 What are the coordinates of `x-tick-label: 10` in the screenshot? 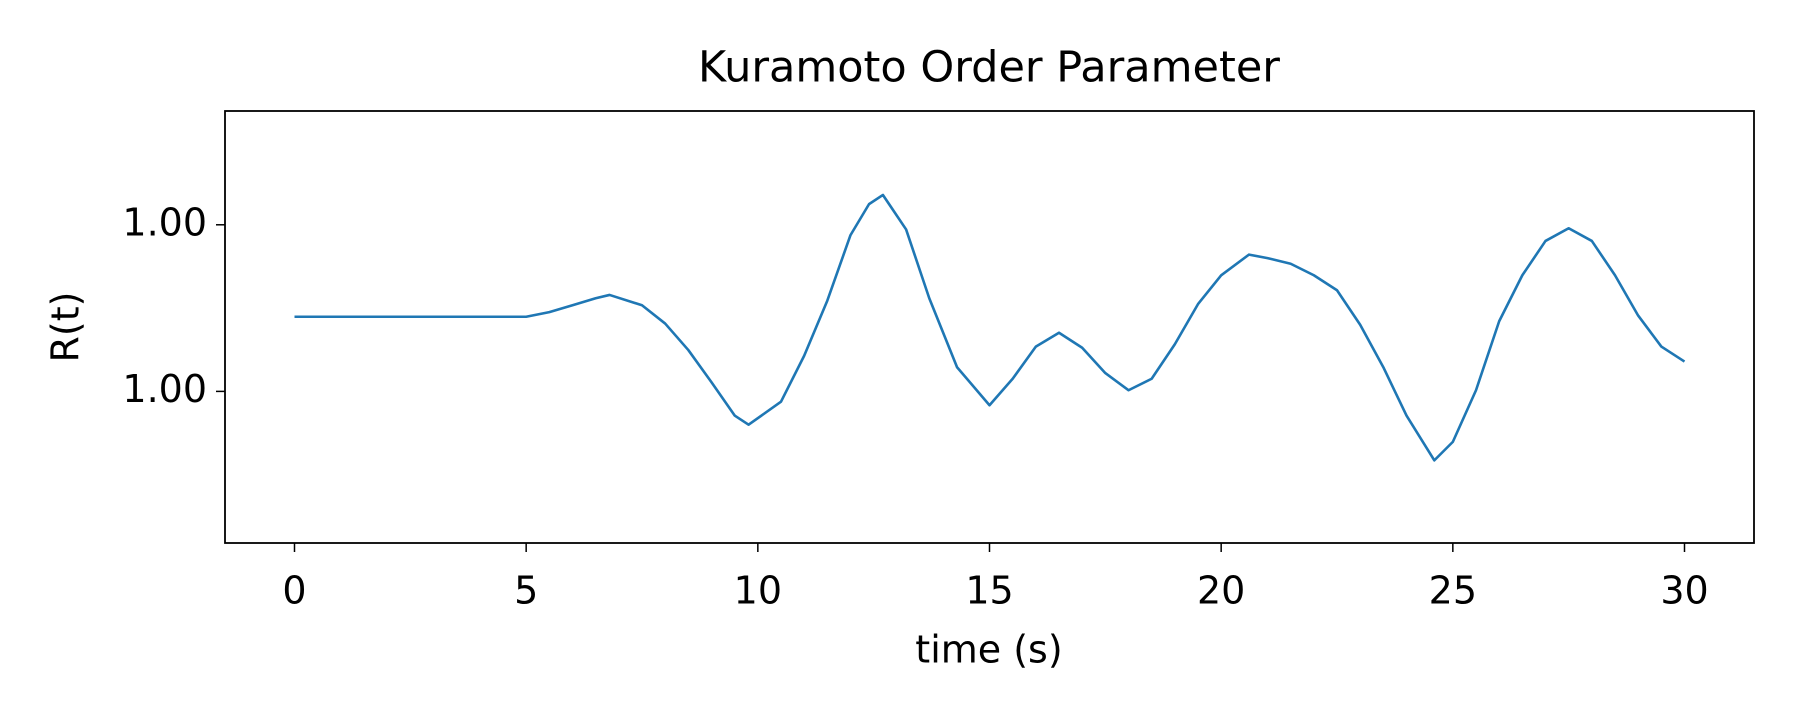 It's located at (758, 591).